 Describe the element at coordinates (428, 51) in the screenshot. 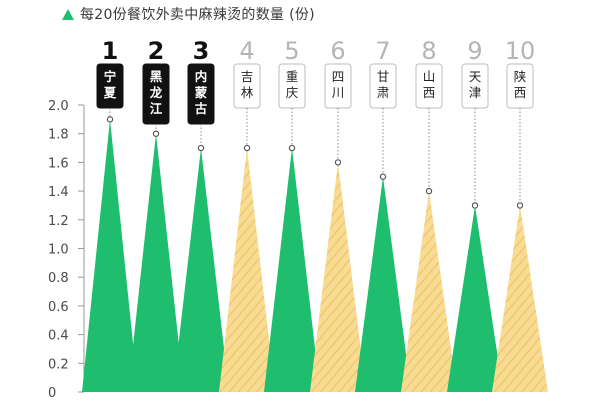

I see `rank-label: 8` at that location.